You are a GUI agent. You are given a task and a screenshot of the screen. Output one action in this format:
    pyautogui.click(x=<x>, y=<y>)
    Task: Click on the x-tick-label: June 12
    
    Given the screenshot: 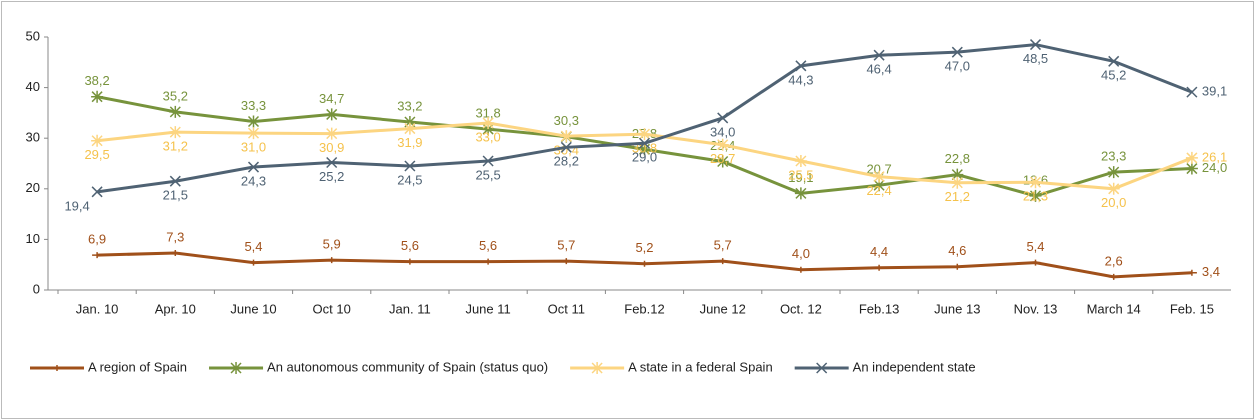 What is the action you would take?
    pyautogui.click(x=723, y=308)
    